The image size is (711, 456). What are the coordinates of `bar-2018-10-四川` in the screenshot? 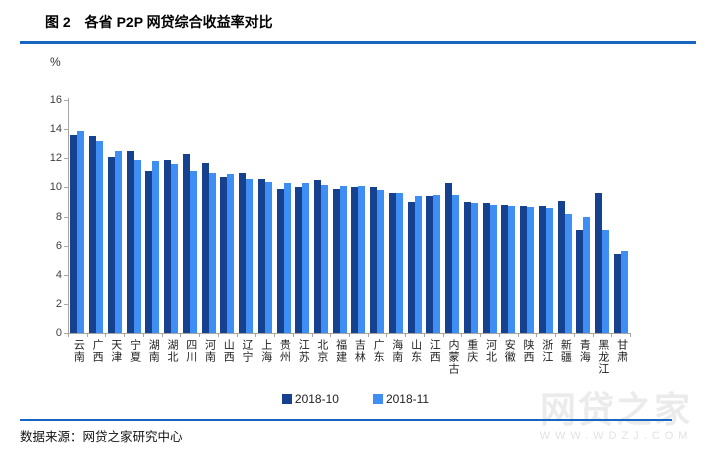 It's located at (186, 243).